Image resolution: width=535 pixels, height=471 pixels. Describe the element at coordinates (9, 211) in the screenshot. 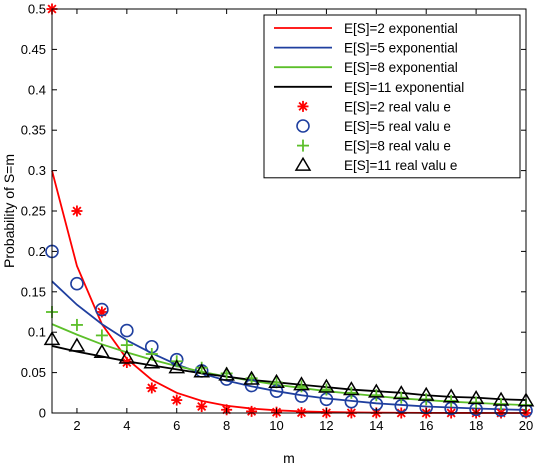

I see `y-axis-label: Probability of S=m` at that location.